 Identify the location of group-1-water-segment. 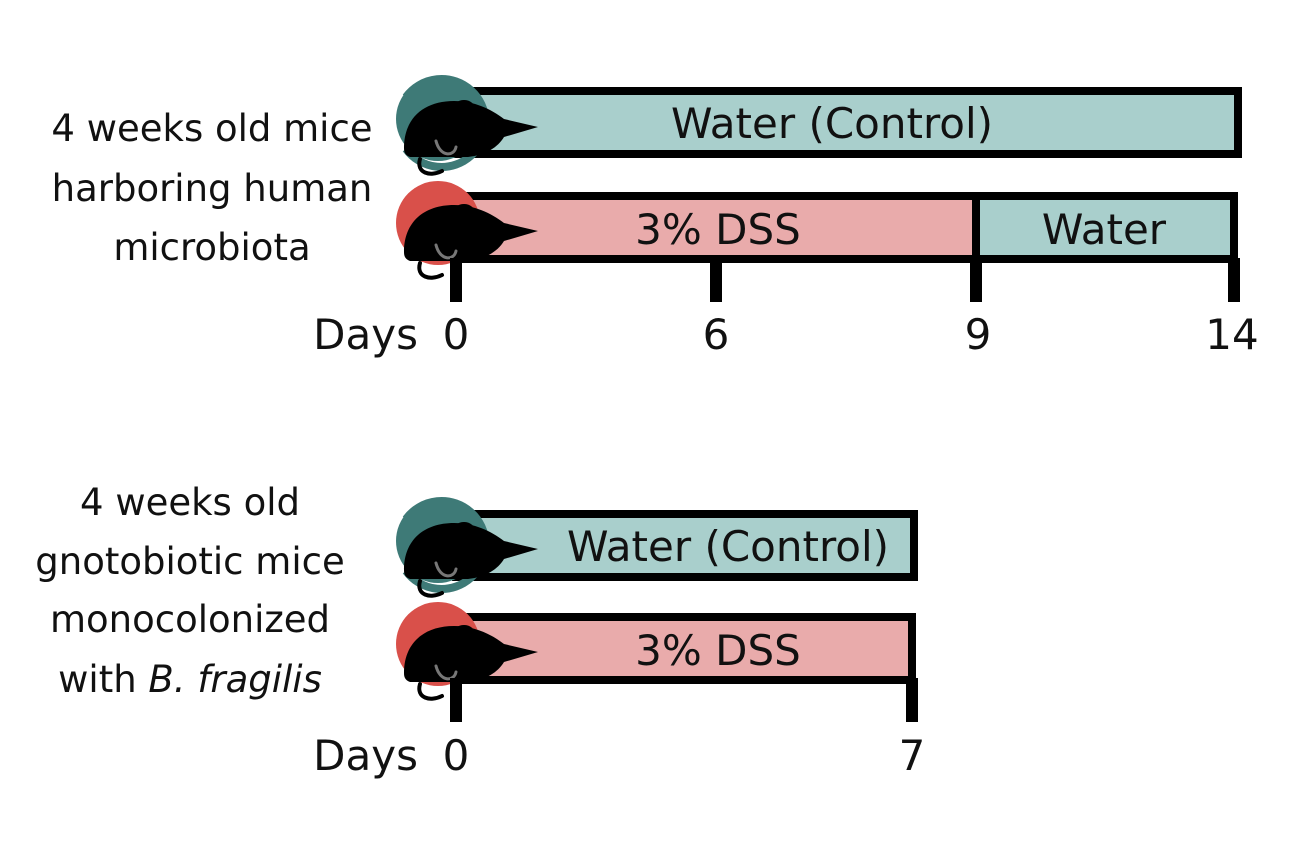
(1105, 227).